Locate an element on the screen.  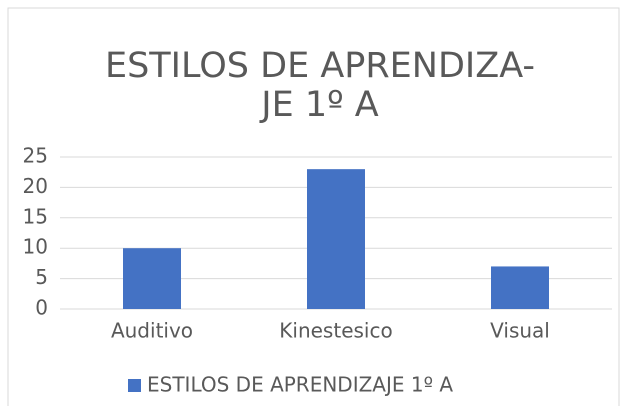
y-tick-label: 25 is located at coordinates (35, 156).